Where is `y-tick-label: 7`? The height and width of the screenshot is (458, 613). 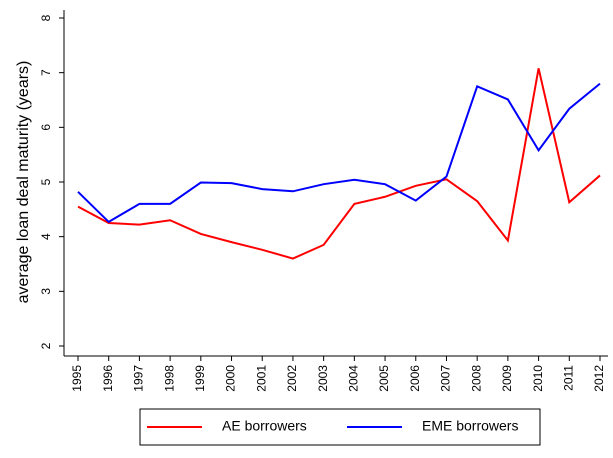
y-tick-label: 7 is located at coordinates (46, 72).